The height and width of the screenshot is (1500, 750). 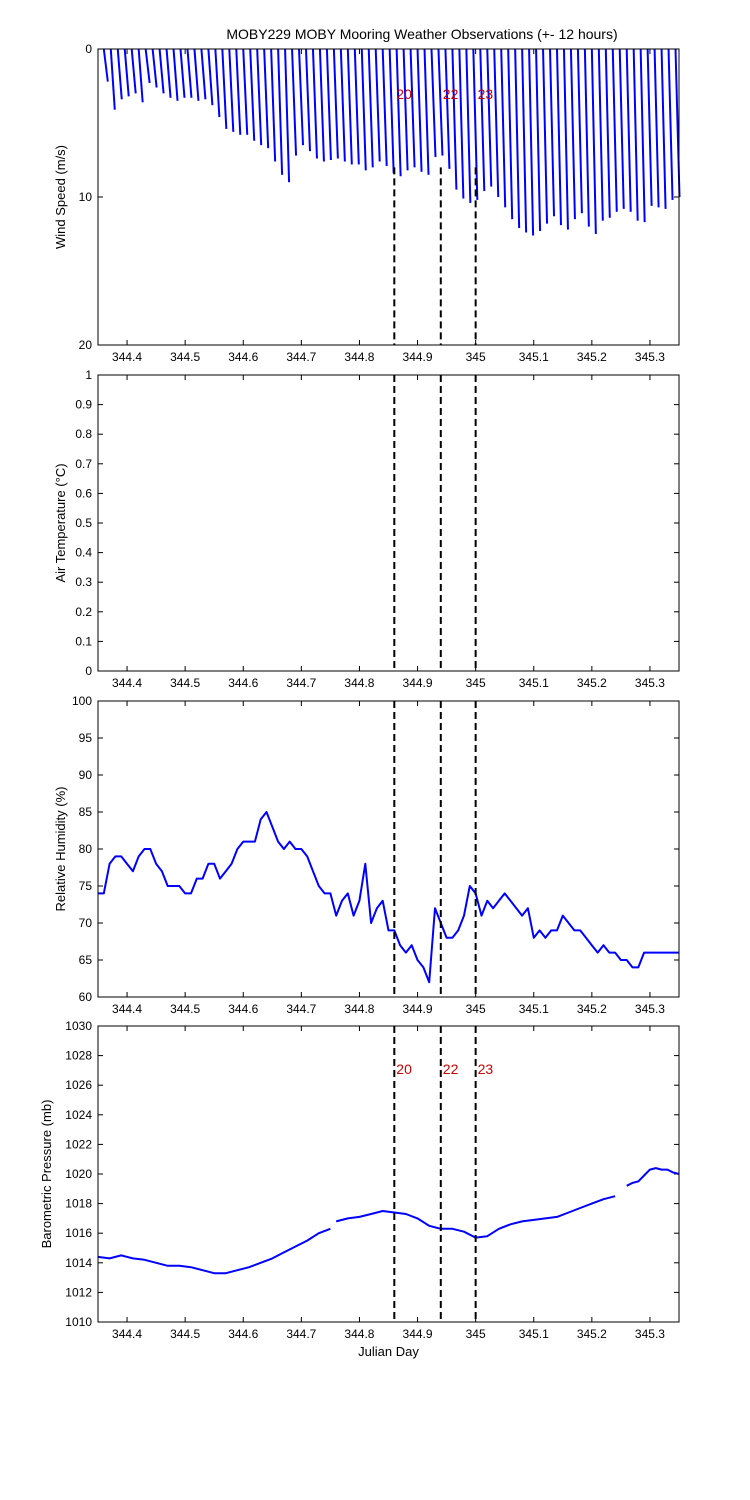 What do you see at coordinates (534, 357) in the screenshot?
I see `wind-xtick-label: 345.1` at bounding box center [534, 357].